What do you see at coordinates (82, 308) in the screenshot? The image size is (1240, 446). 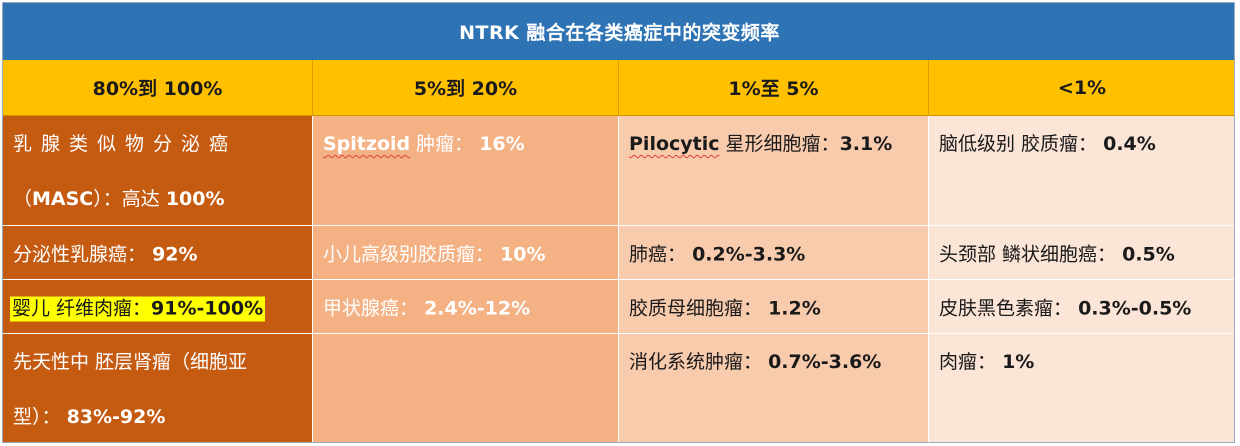 I see `infantile-label: 婴儿 纤维肉瘤：` at bounding box center [82, 308].